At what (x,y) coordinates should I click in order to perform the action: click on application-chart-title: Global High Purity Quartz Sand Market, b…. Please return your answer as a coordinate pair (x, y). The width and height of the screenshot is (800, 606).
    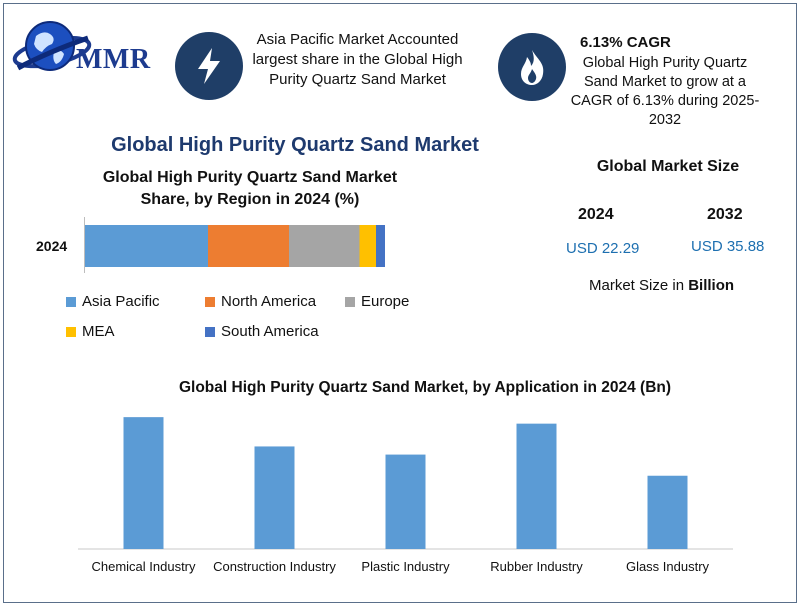
    Looking at the image, I should click on (425, 387).